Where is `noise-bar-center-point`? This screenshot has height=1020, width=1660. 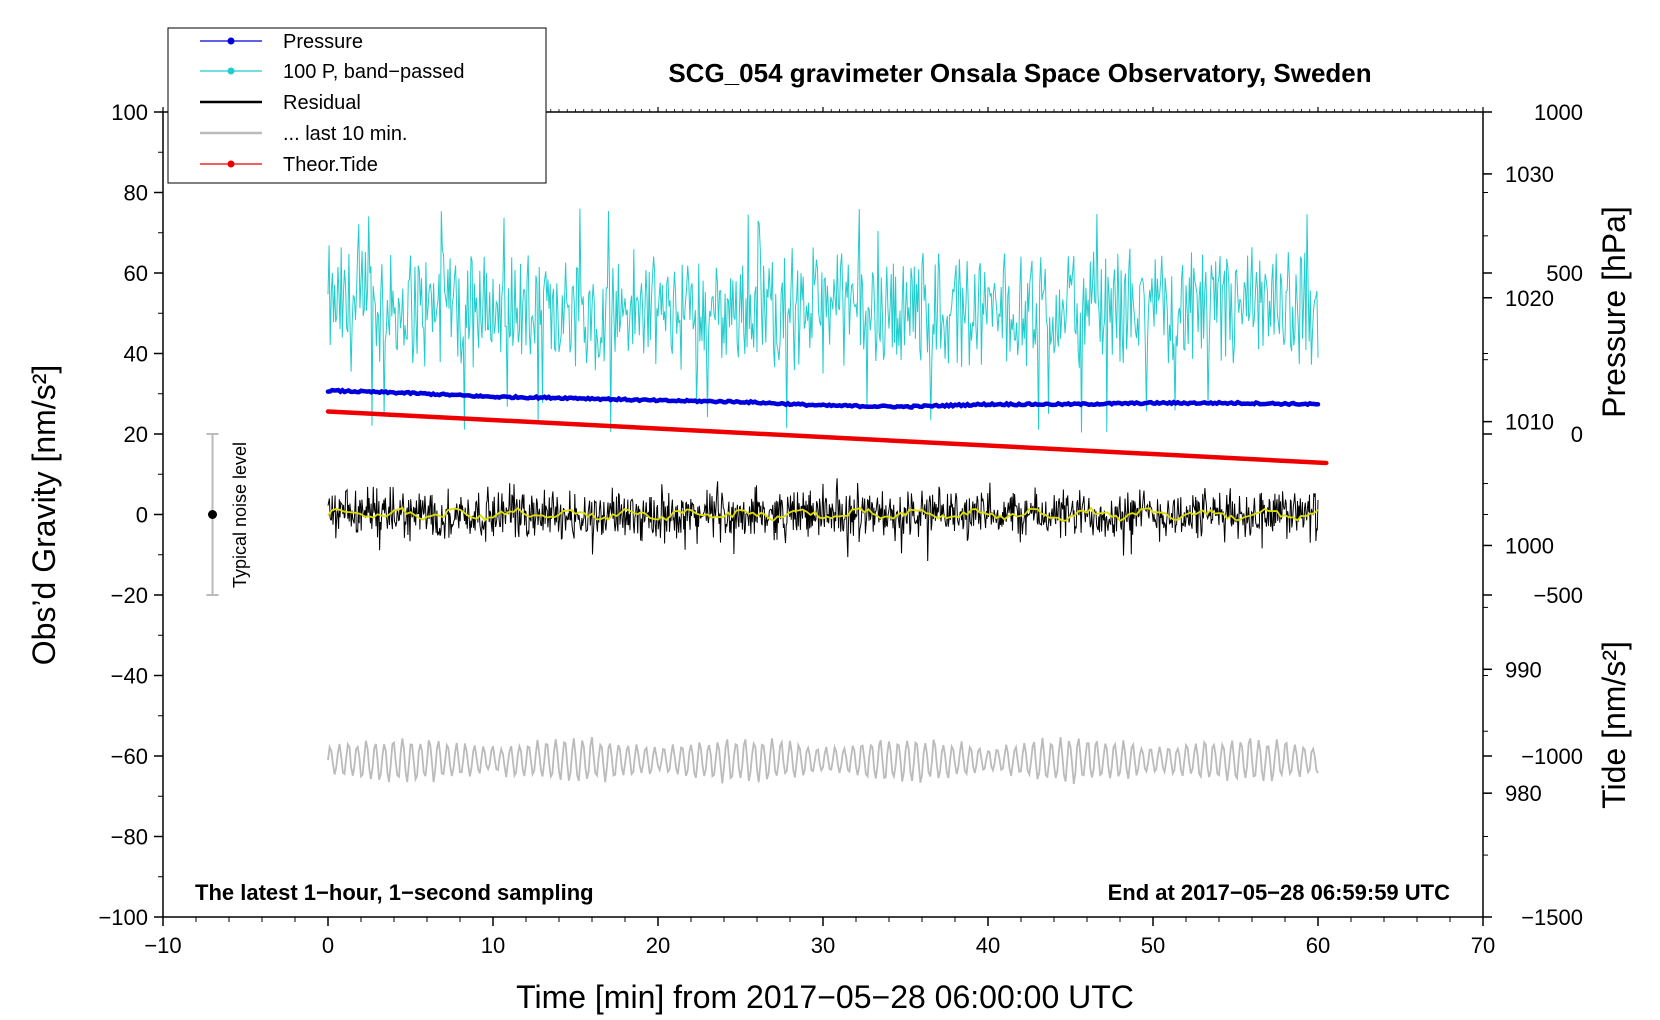
noise-bar-center-point is located at coordinates (212, 514).